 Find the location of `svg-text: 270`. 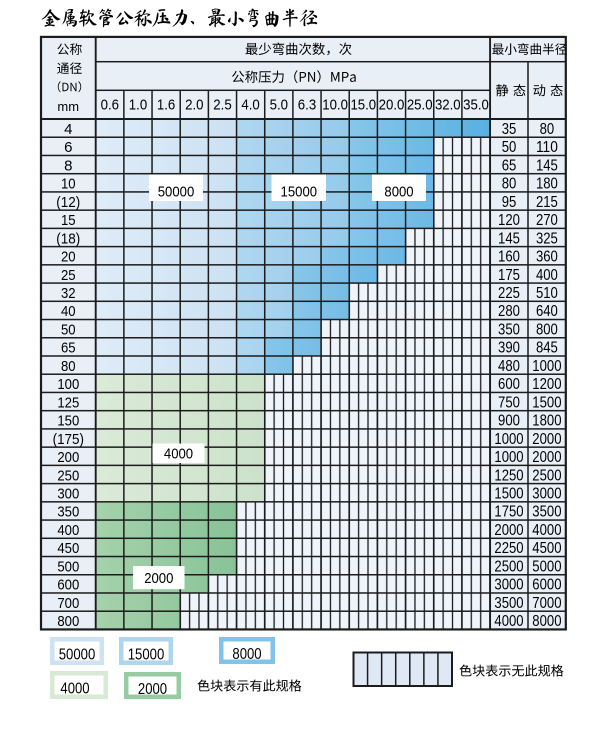

svg-text: 270 is located at coordinates (547, 220).